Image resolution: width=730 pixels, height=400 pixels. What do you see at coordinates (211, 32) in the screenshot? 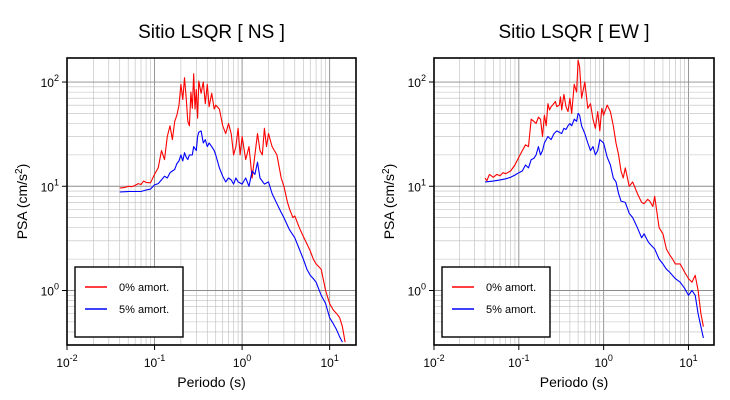
I see `chart-title: Sitio LSQR [ NS ]` at bounding box center [211, 32].